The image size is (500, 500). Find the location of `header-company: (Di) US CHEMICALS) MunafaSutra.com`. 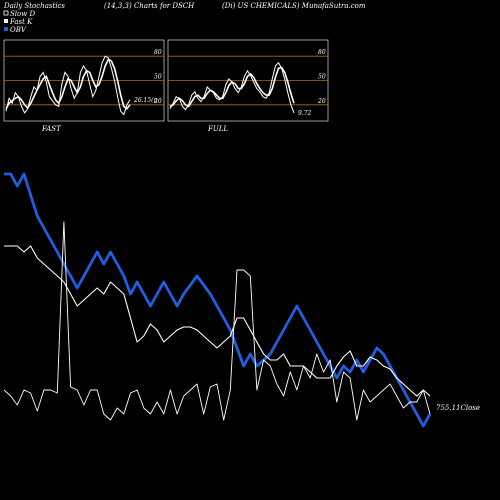

header-company: (Di) US CHEMICALS) MunafaSutra.com is located at coordinates (294, 6).